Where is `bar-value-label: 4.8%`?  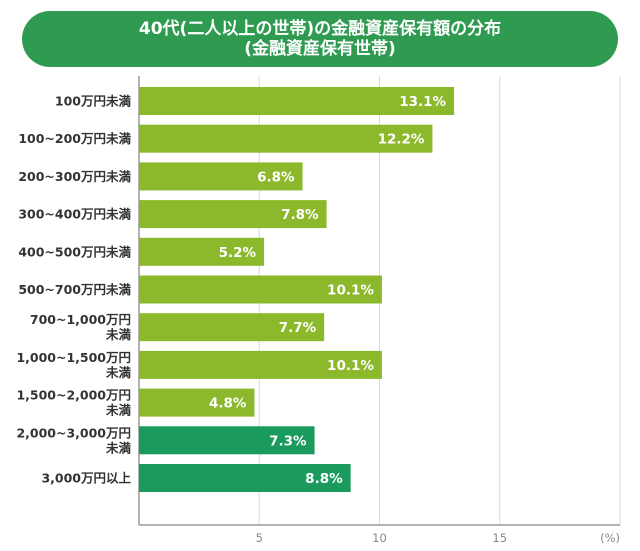 bar-value-label: 4.8% is located at coordinates (228, 404).